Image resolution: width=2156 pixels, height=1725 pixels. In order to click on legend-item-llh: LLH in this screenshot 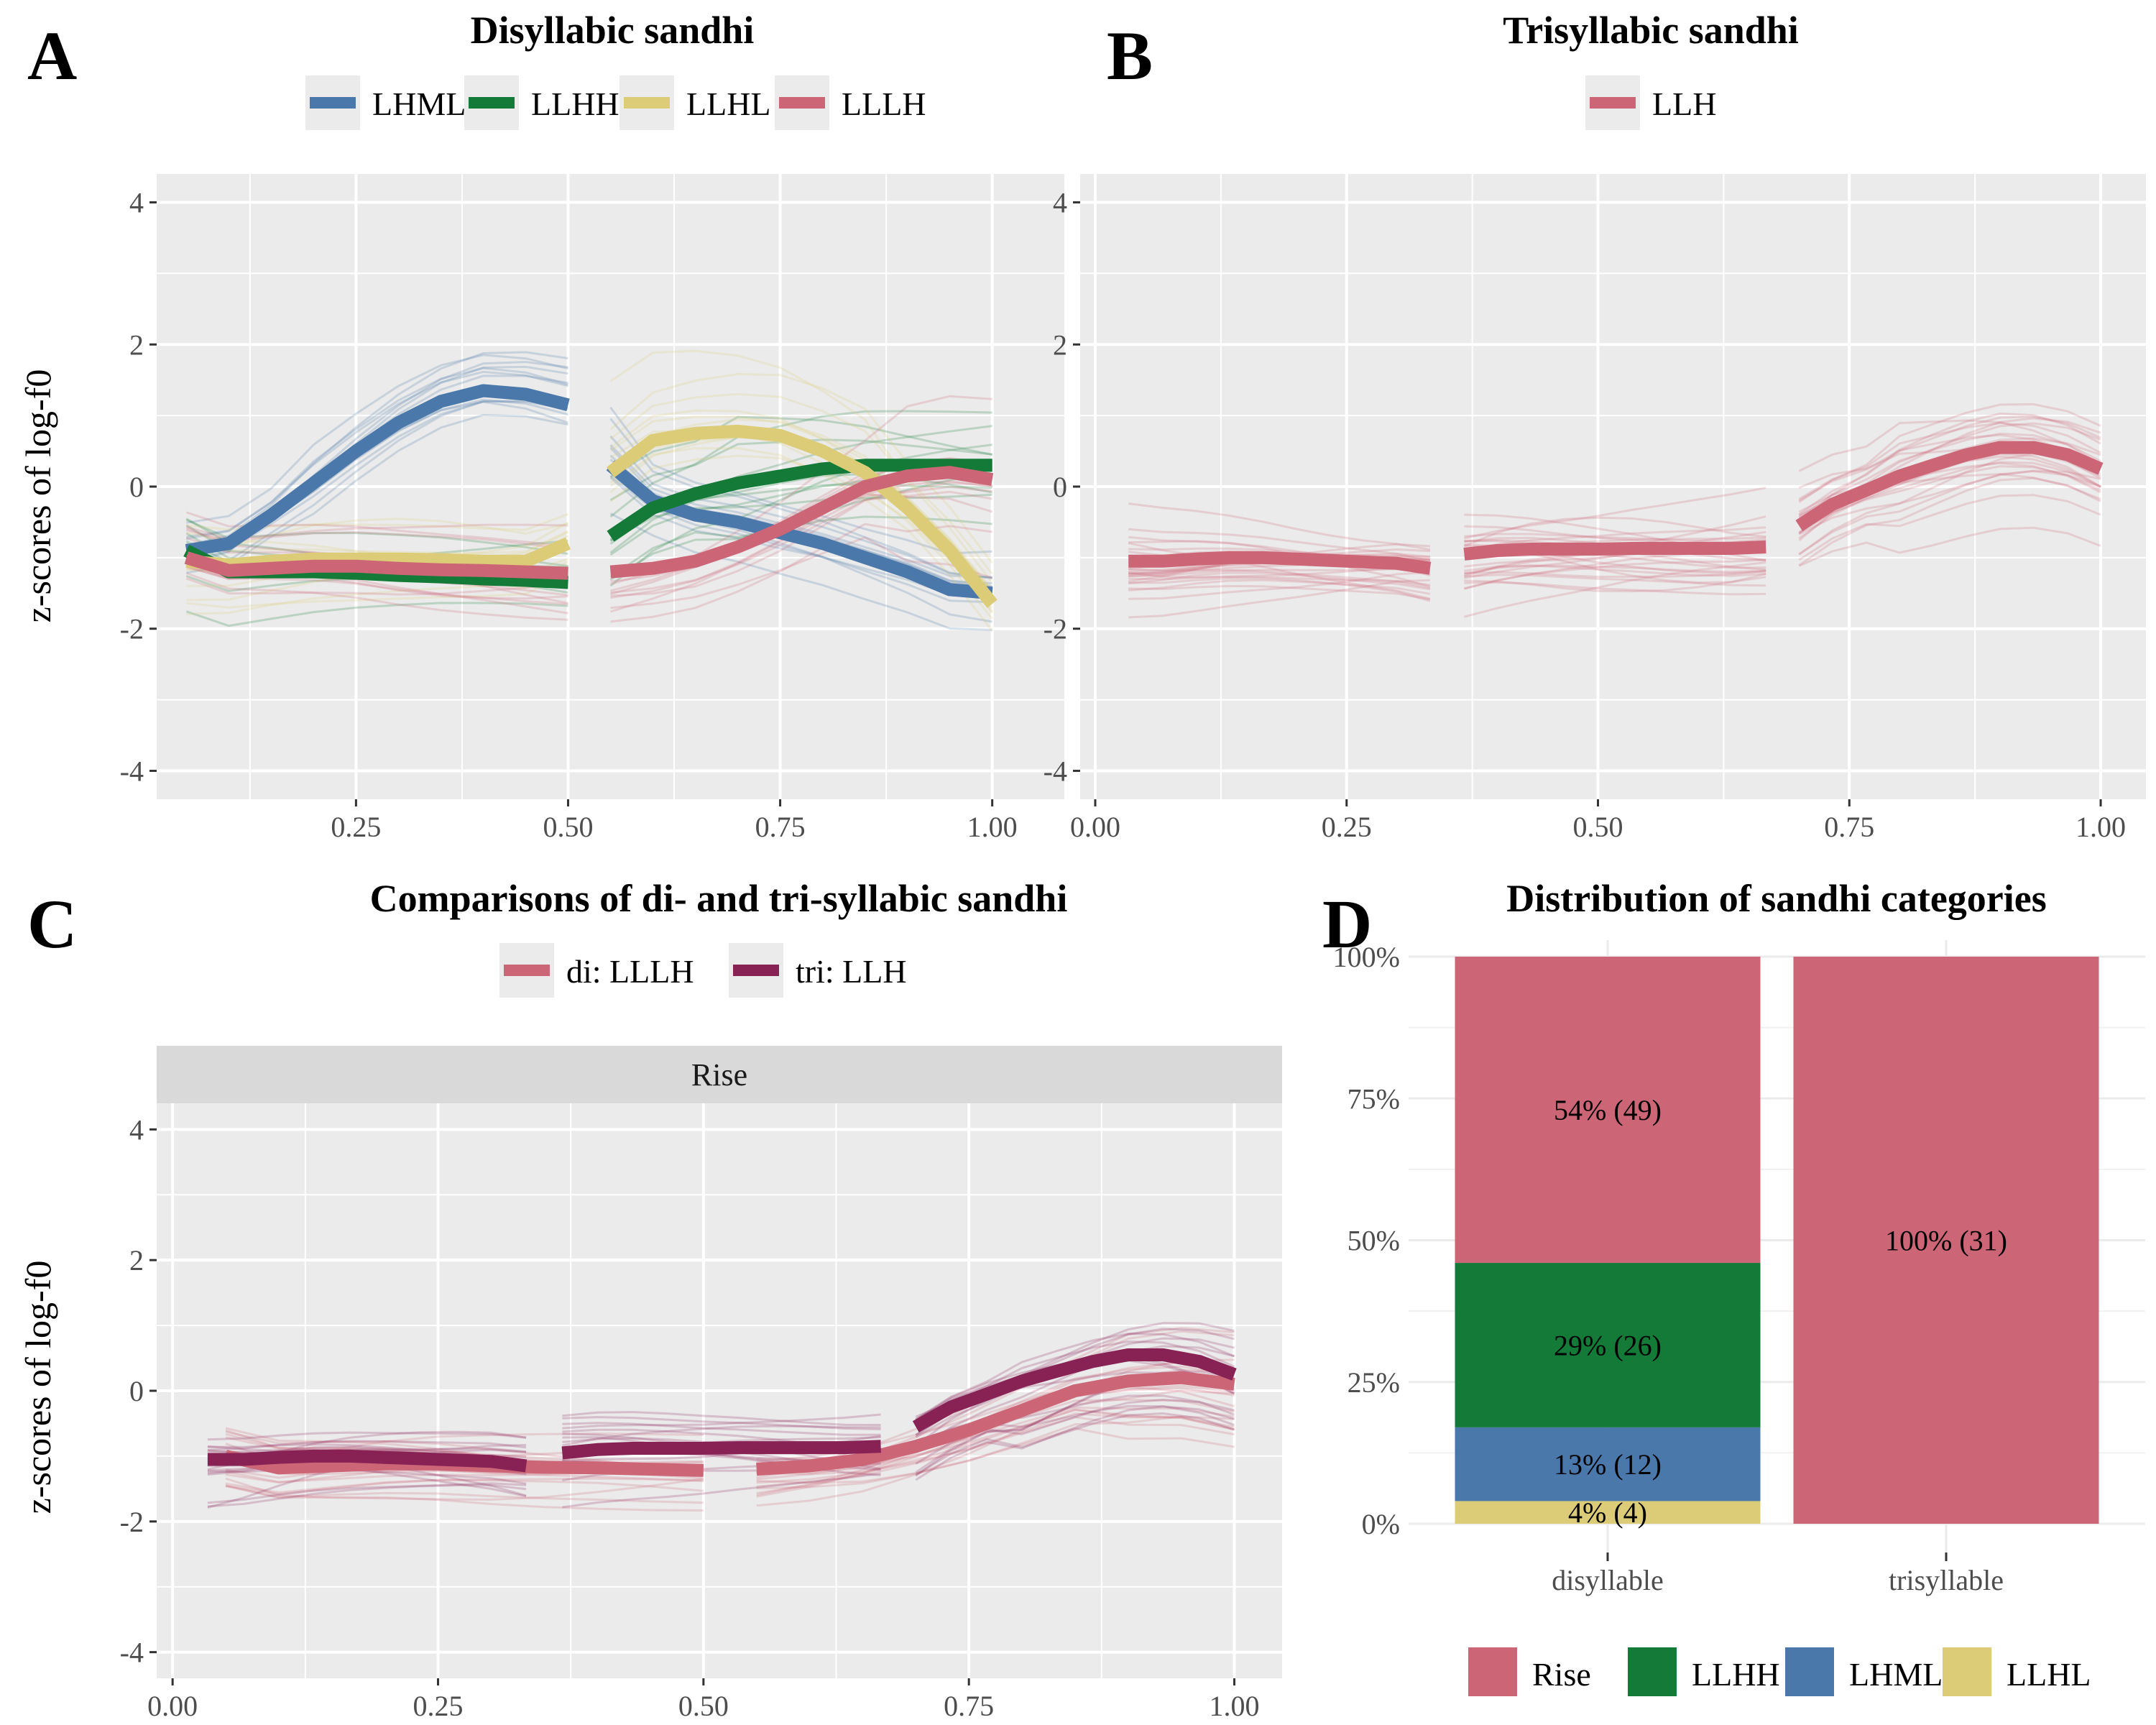, I will do `click(1651, 102)`.